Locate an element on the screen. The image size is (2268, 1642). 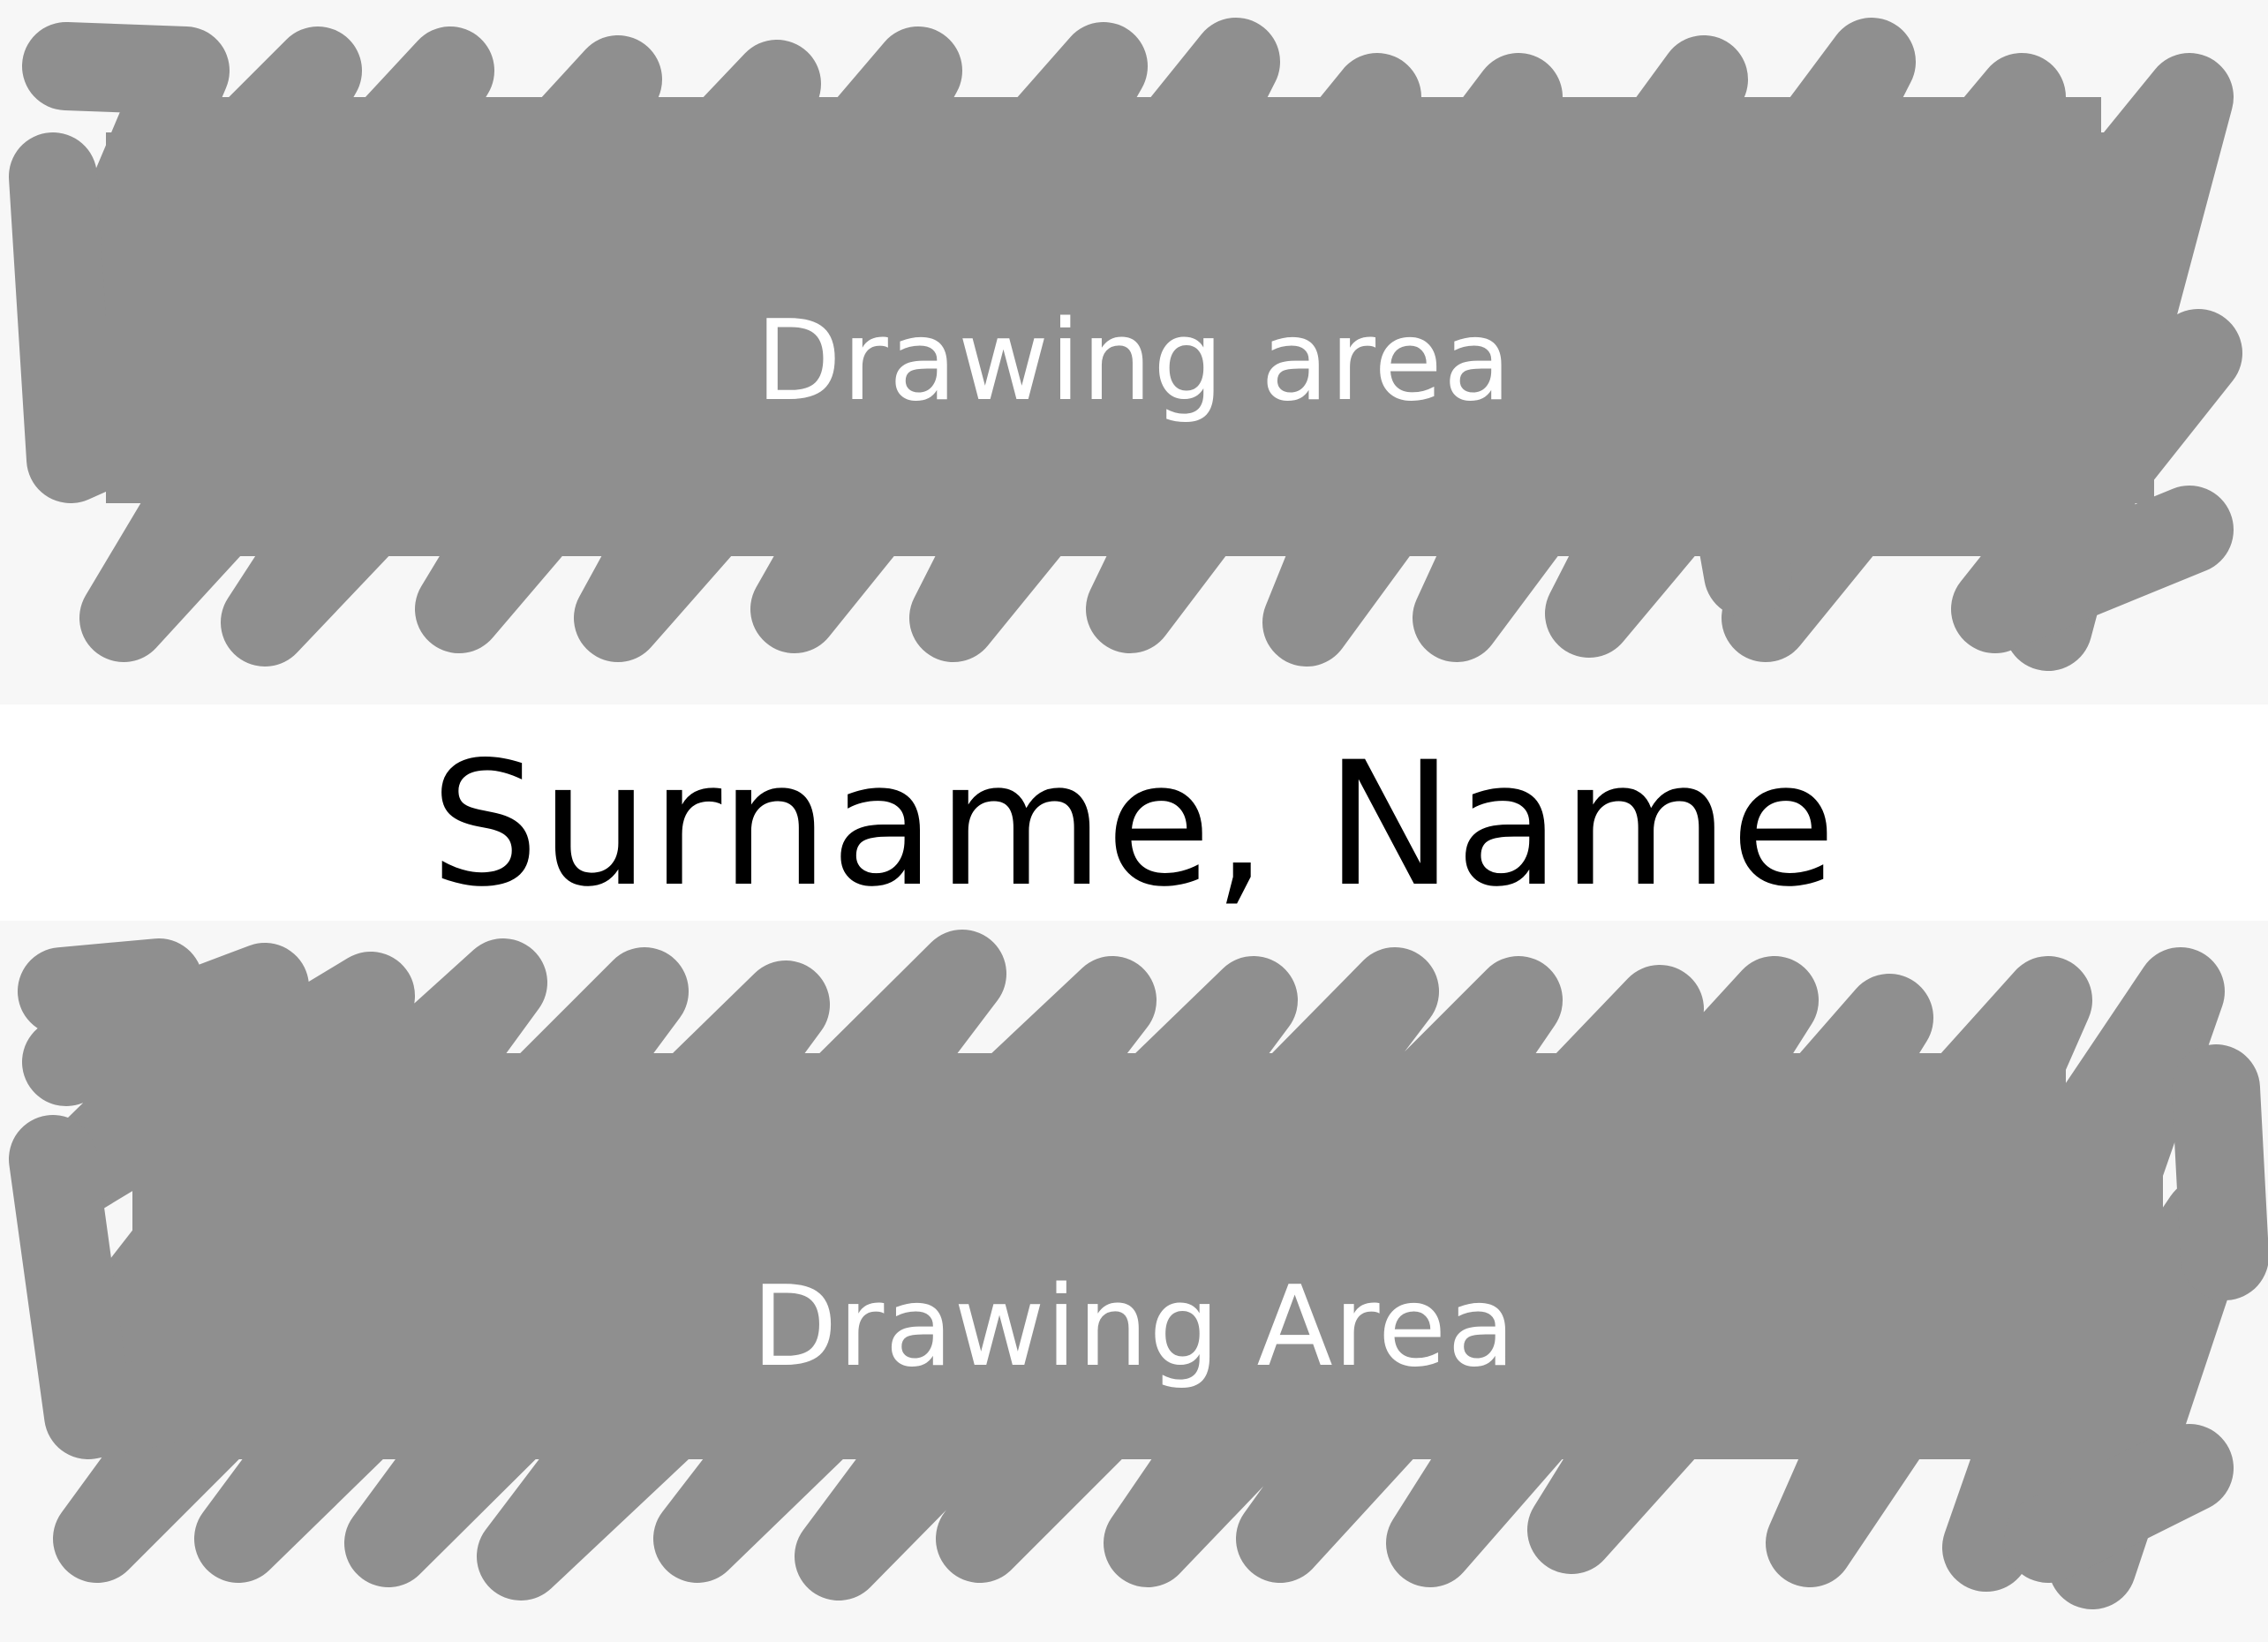
top-area-label: Drawing area is located at coordinates (1134, 361).